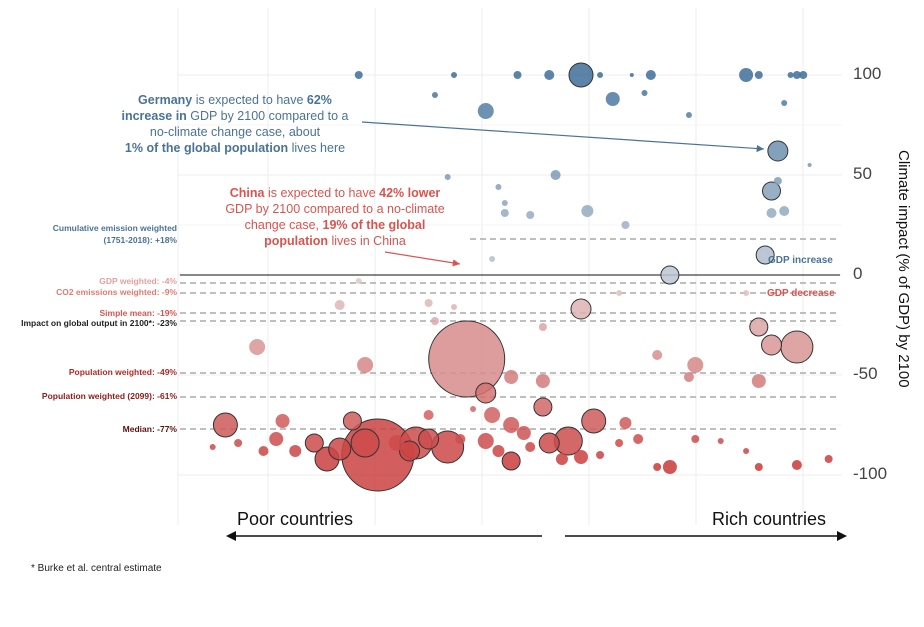 Image resolution: width=924 pixels, height=627 pixels. Describe the element at coordinates (870, 473) in the screenshot. I see `y-tick-label: -100` at that location.